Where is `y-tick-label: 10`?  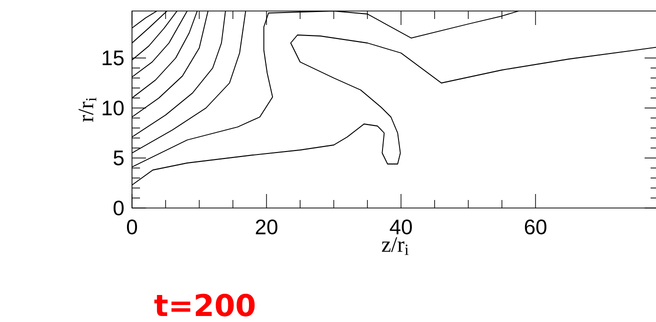 y-tick-label: 10 is located at coordinates (113, 108).